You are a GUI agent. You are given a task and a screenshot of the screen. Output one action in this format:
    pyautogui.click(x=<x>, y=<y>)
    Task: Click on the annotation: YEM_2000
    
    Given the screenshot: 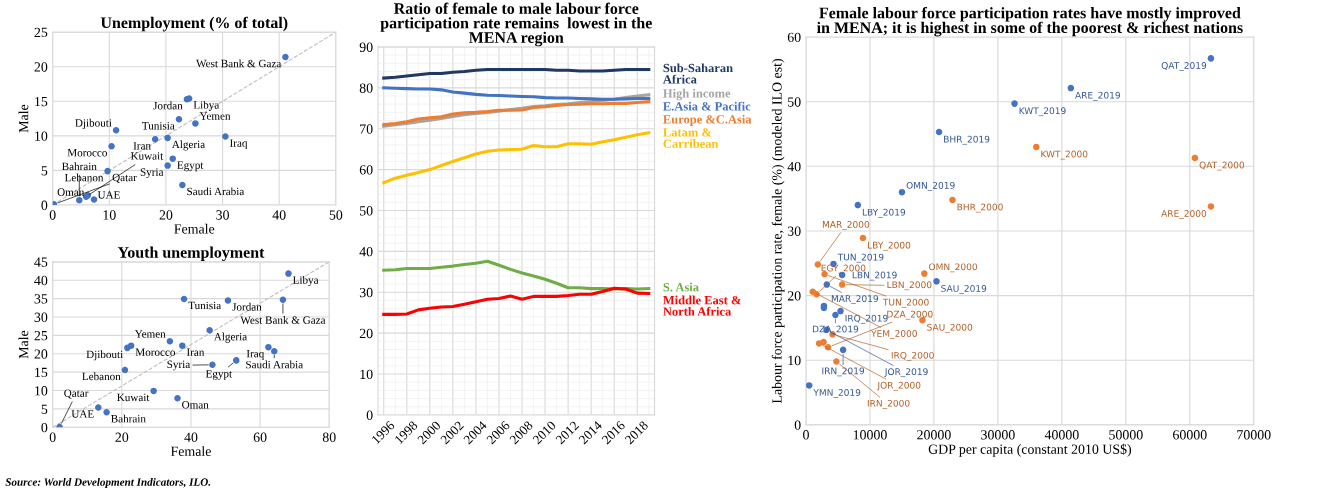 What is the action you would take?
    pyautogui.click(x=894, y=334)
    